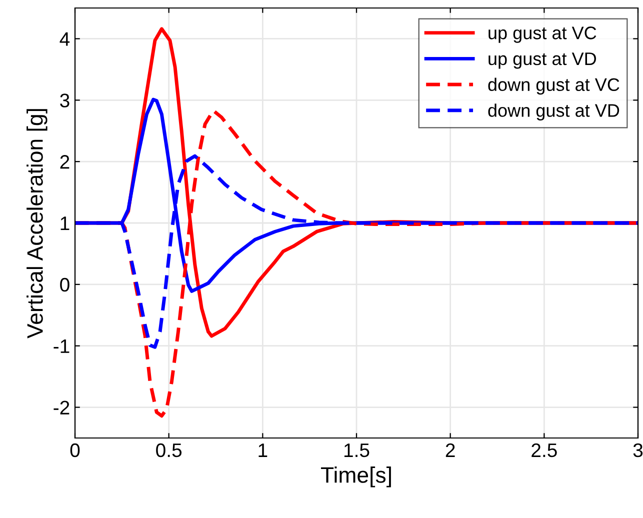 Image resolution: width=643 pixels, height=518 pixels. I want to click on y-tick-label: -2, so click(62, 407).